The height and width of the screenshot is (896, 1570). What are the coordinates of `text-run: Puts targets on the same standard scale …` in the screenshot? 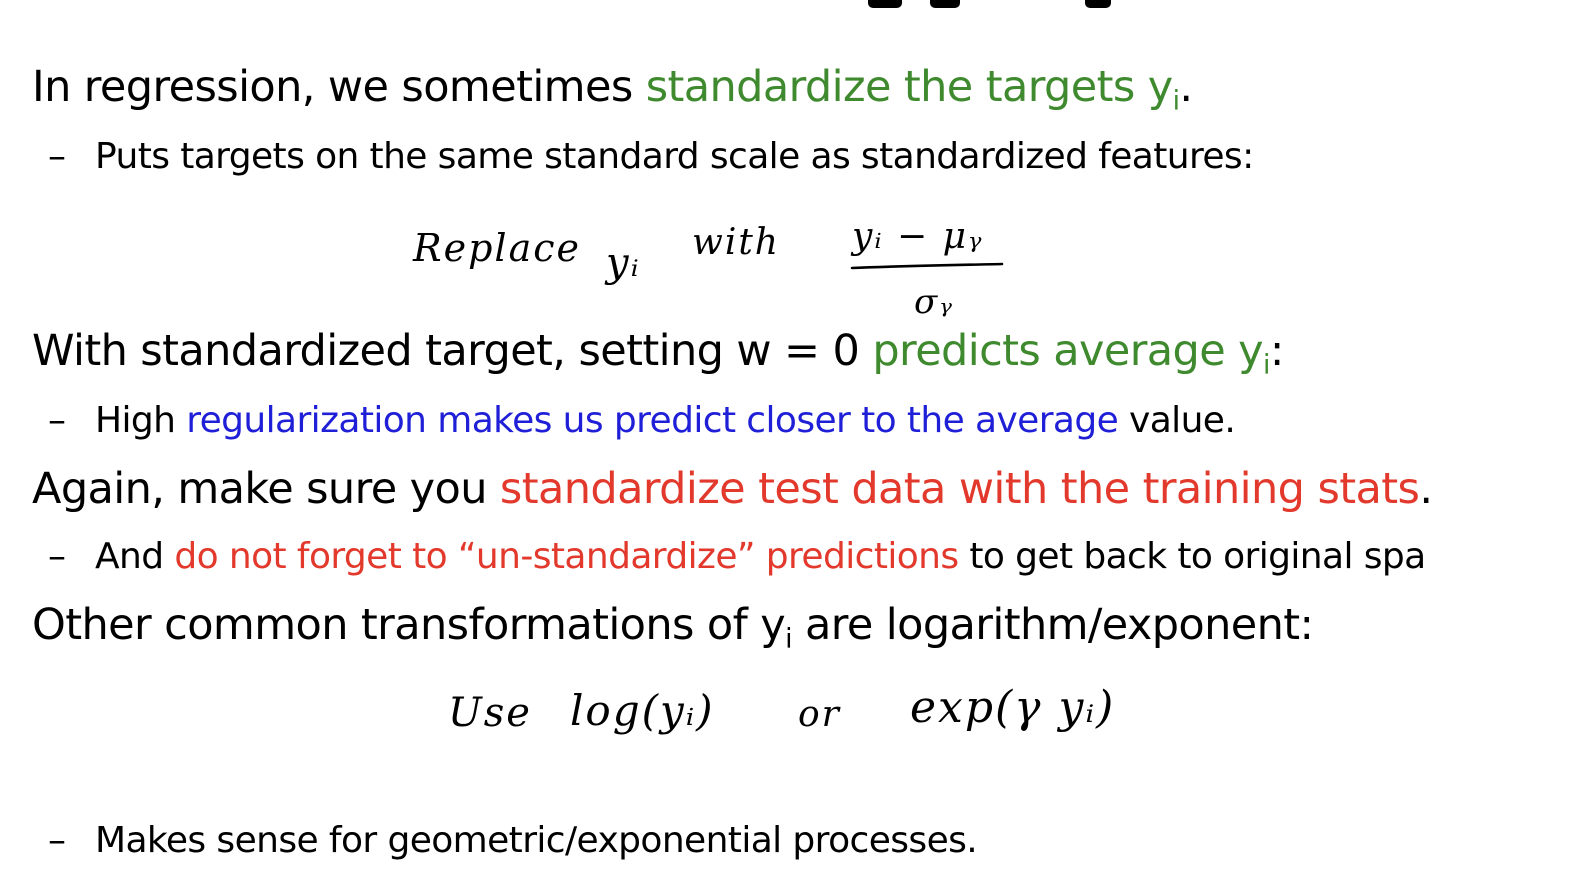 It's located at (674, 156).